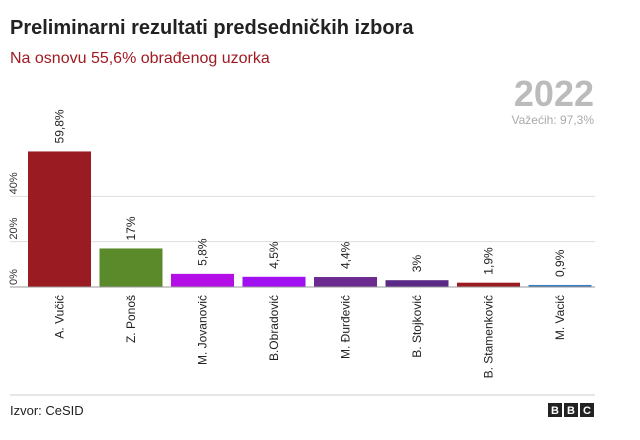 The image size is (640, 440). Describe the element at coordinates (417, 264) in the screenshot. I see `value-label: 3%` at that location.